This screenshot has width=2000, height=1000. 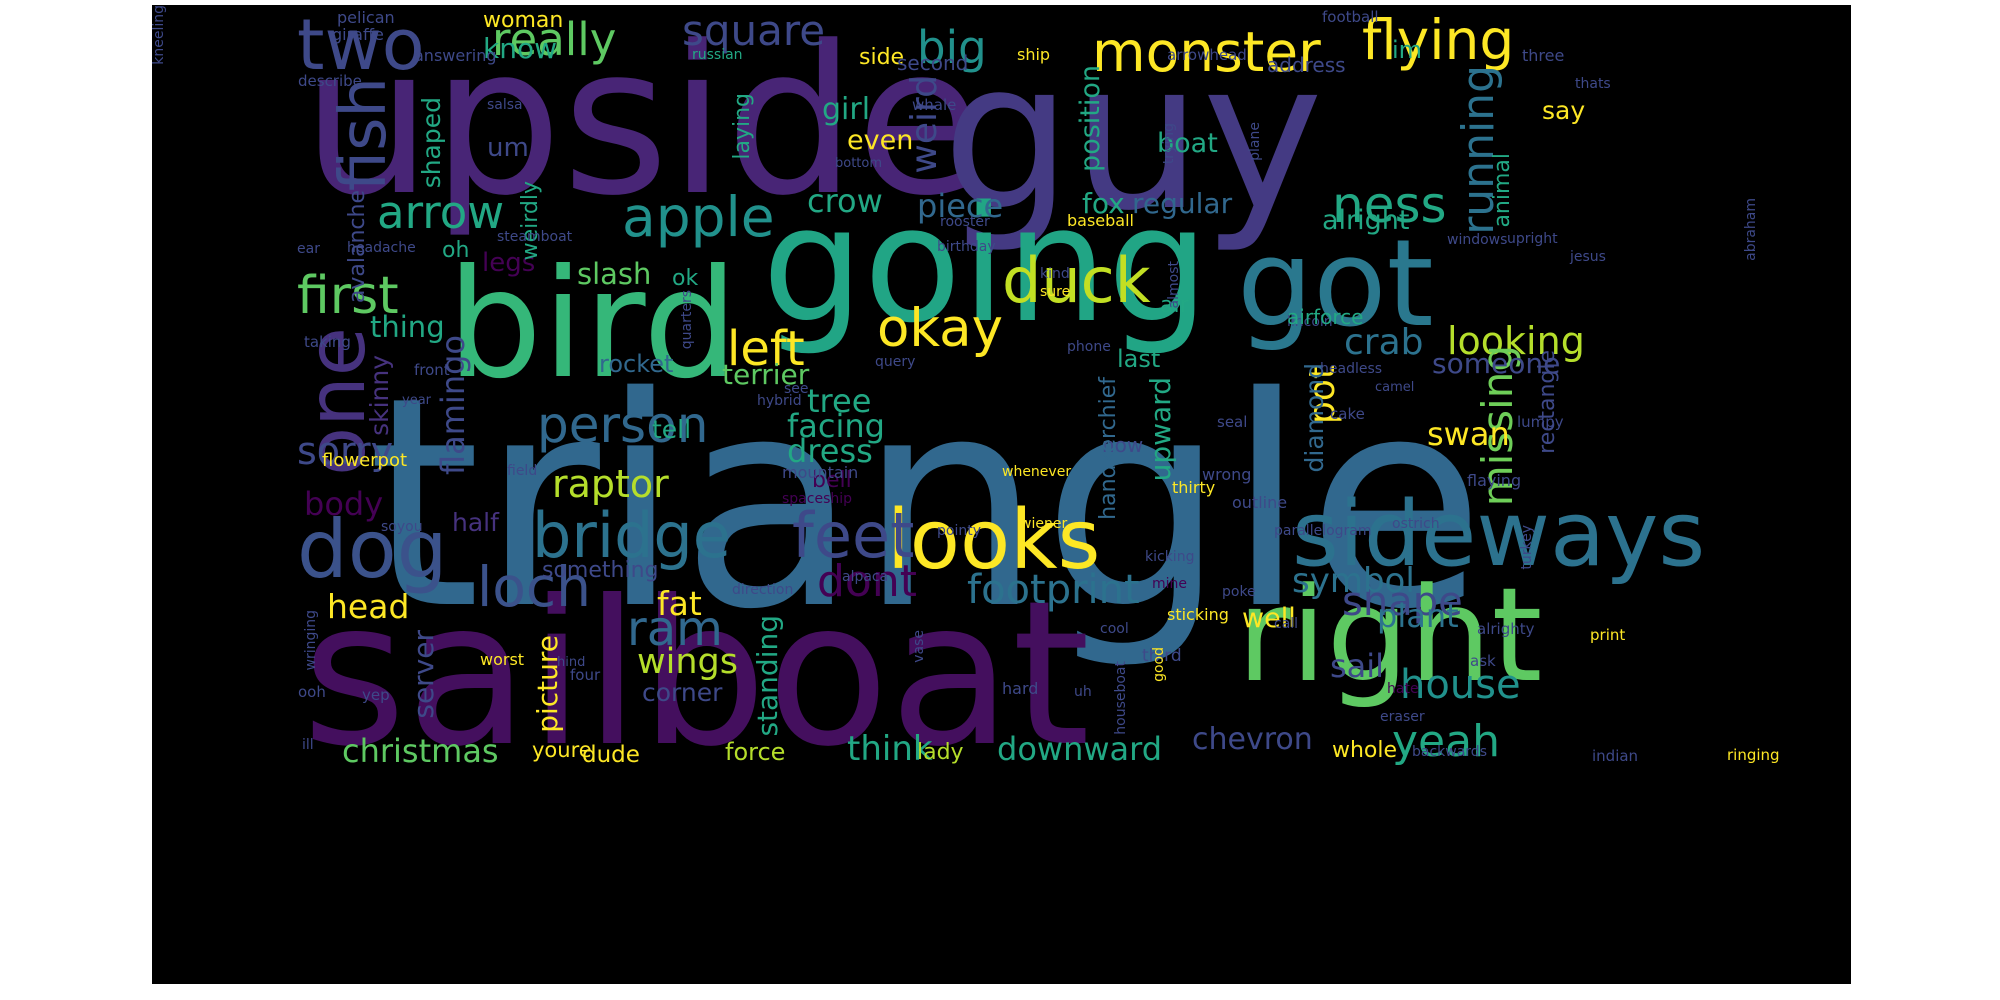 I want to click on word-bell: bell, so click(x=832, y=480).